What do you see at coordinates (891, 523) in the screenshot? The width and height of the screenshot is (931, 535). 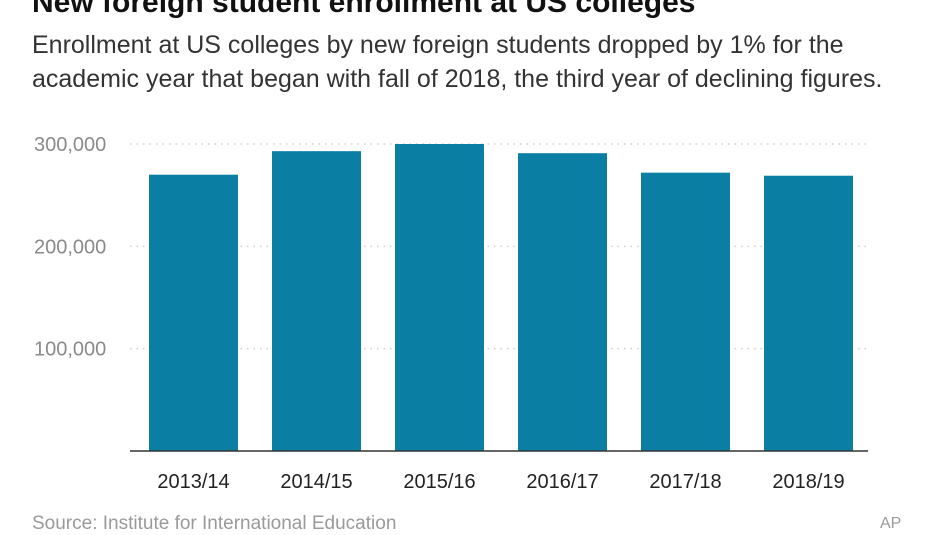 I see `credit-logo: AP` at bounding box center [891, 523].